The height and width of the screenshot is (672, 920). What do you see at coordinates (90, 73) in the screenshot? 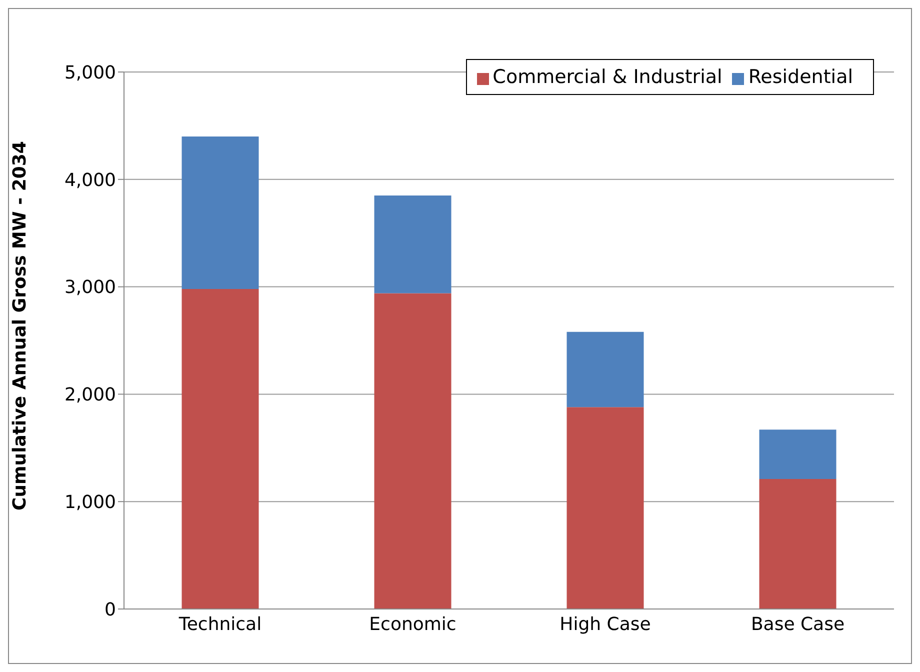
I see `y-tick-label: 5,000` at bounding box center [90, 73].